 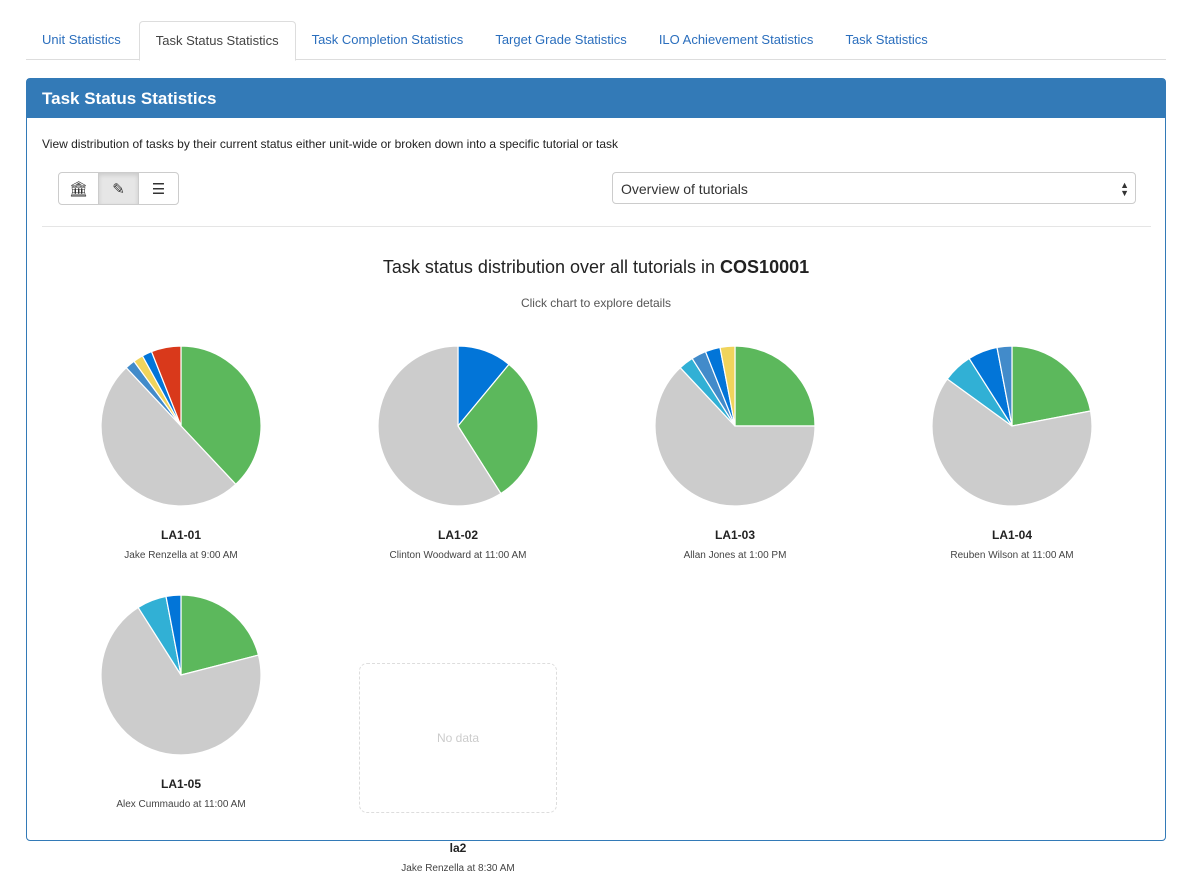 I want to click on tutorial-tutor-time: Reuben Wilson at 11:00 AM, so click(x=1012, y=555).